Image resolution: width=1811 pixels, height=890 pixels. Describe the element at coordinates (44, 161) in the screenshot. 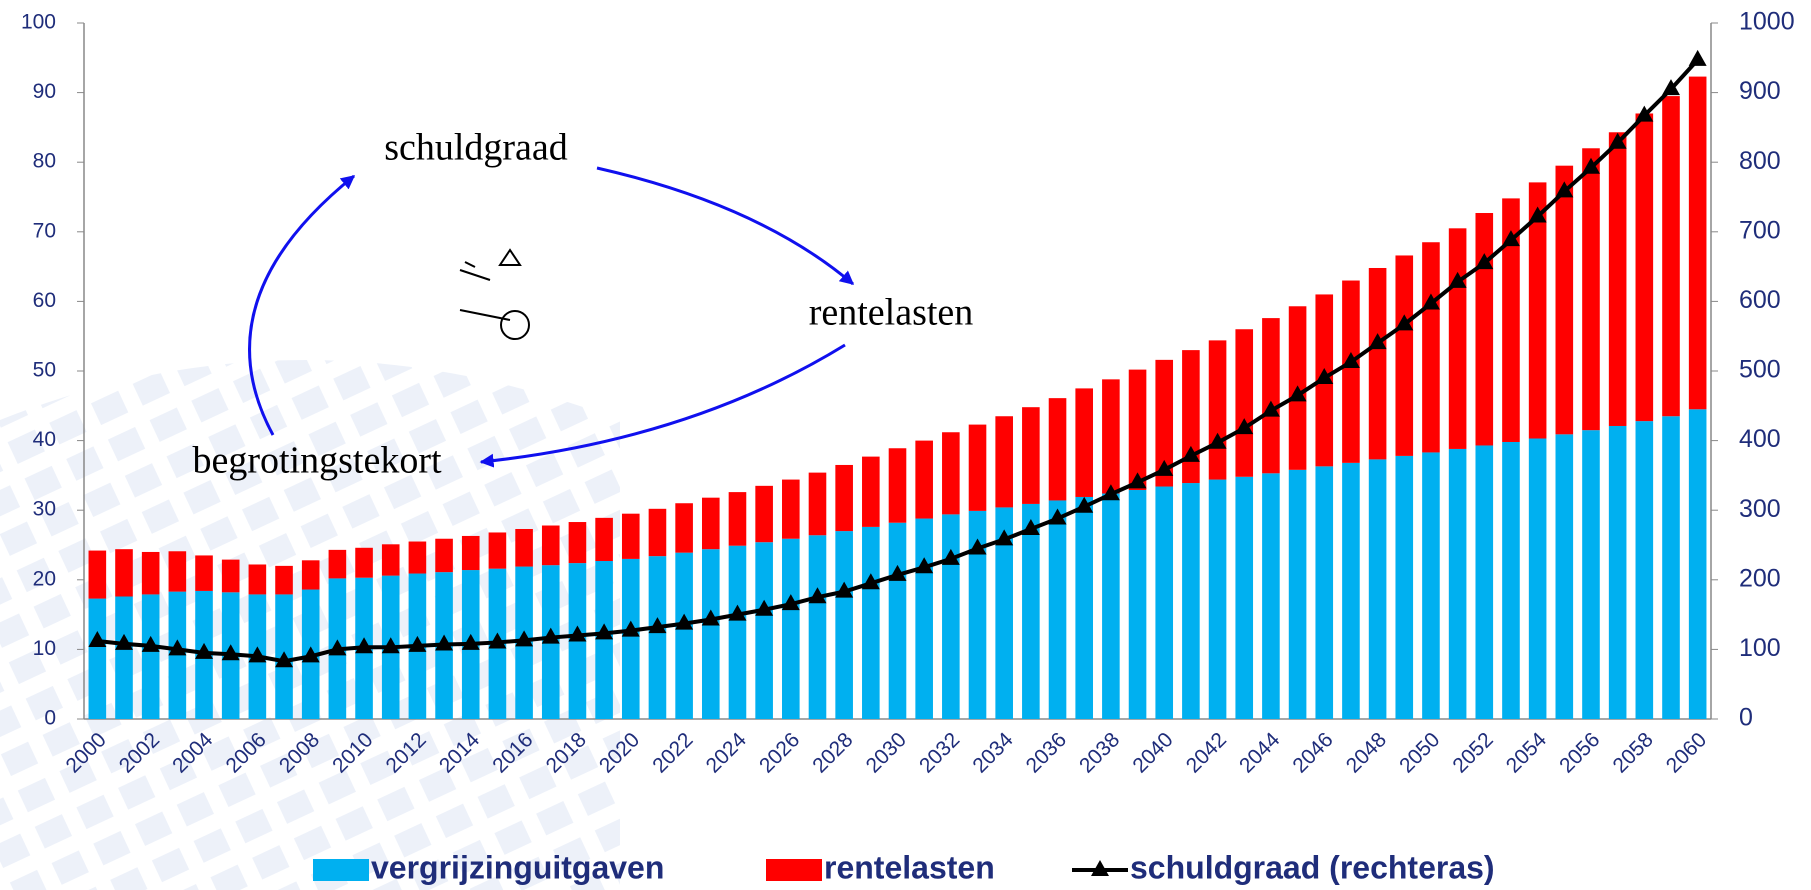

I see `y-tick-label: 80` at that location.